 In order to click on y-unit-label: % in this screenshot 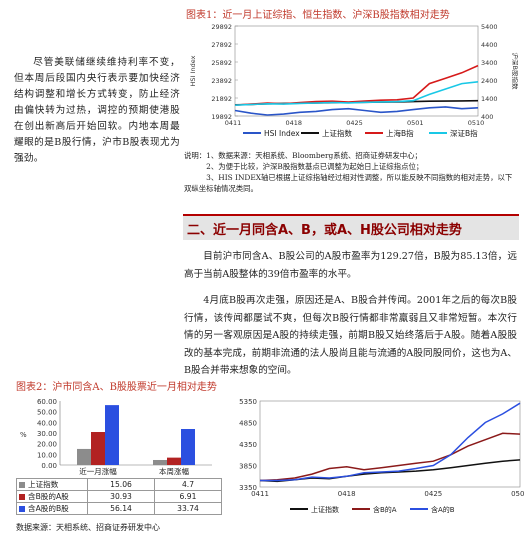, I will do `click(23, 435)`.